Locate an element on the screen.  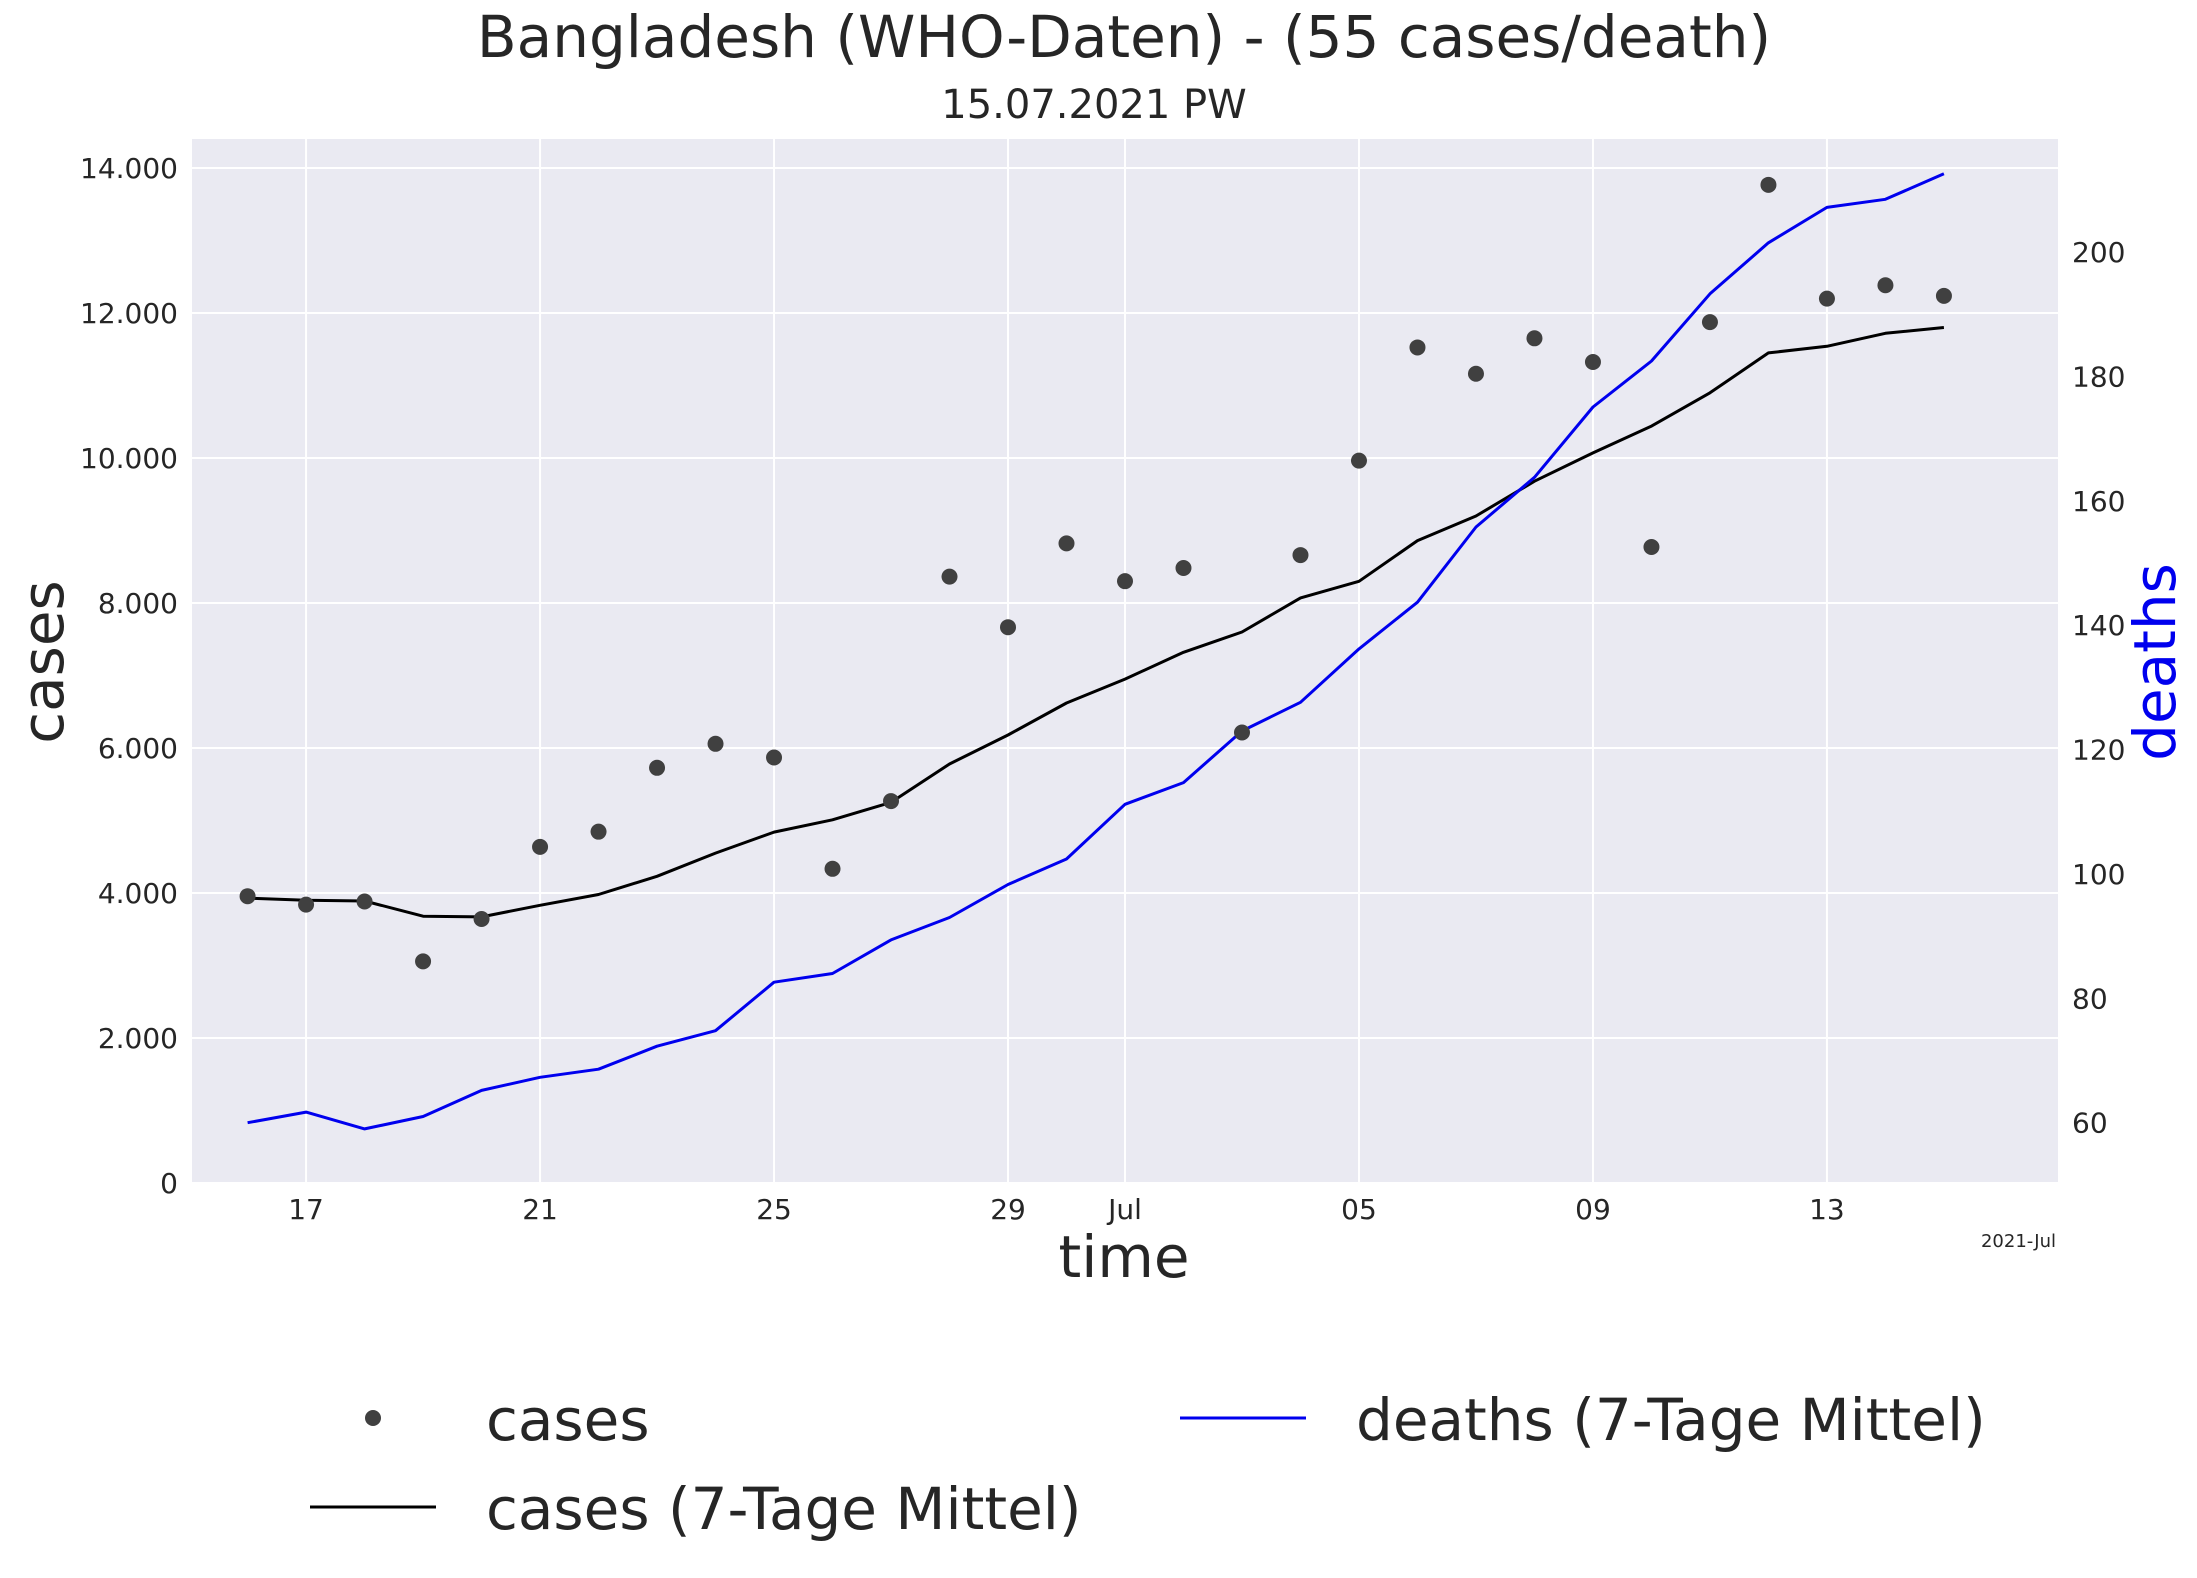
y-tick-labels: 0 2.000 4.000 6.000 8.000 10.000 12.000 14.000 is located at coordinates (129, 676).